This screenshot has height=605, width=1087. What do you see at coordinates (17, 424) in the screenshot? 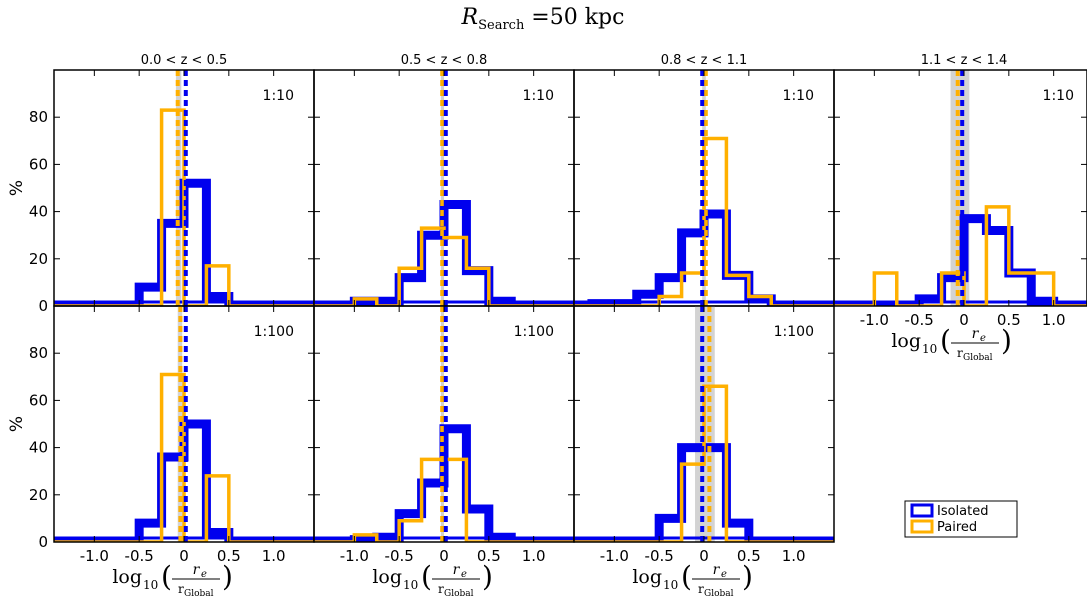
I see `y-axis-label-bottom: %` at bounding box center [17, 424].